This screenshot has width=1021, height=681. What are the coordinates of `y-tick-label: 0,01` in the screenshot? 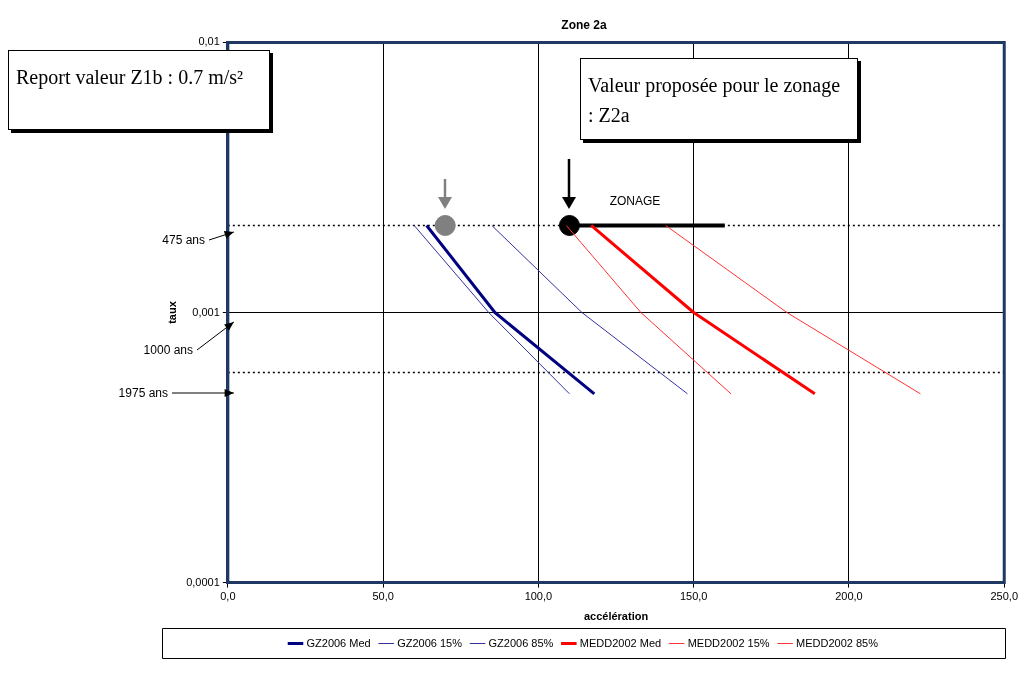 It's located at (209, 41).